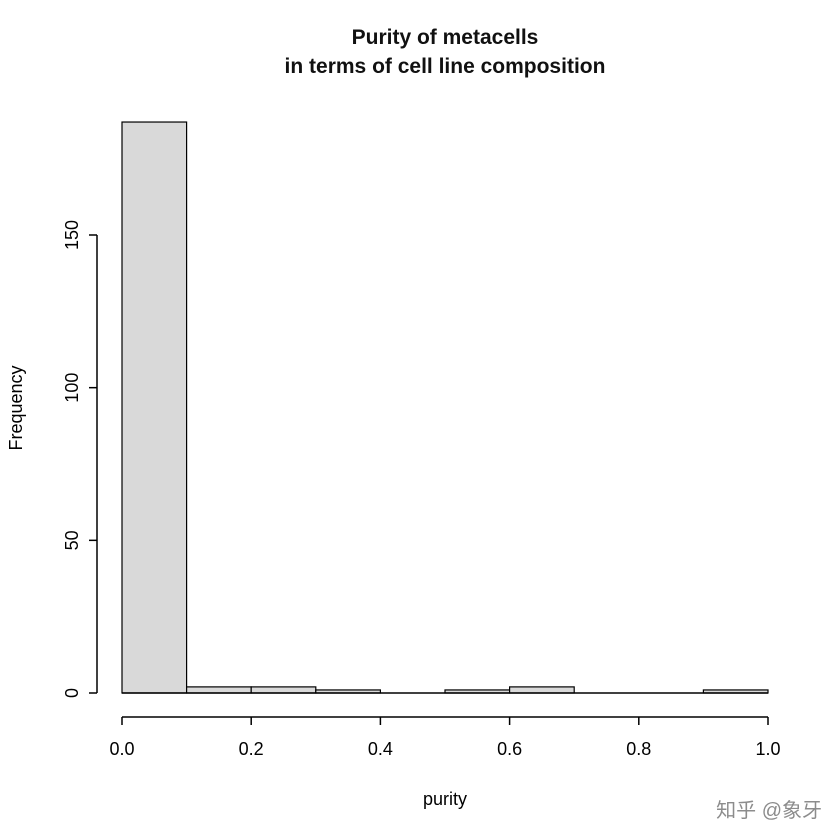 Image resolution: width=840 pixels, height=840 pixels. What do you see at coordinates (638, 749) in the screenshot?
I see `x-tick-label: 0.8` at bounding box center [638, 749].